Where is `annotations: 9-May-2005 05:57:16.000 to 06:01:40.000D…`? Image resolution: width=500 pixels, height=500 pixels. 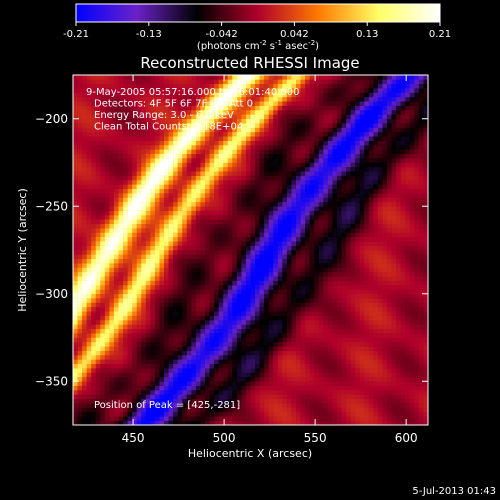
annotations: 9-May-2005 05:57:16.000 to 06:01:40.000D… is located at coordinates (192, 110).